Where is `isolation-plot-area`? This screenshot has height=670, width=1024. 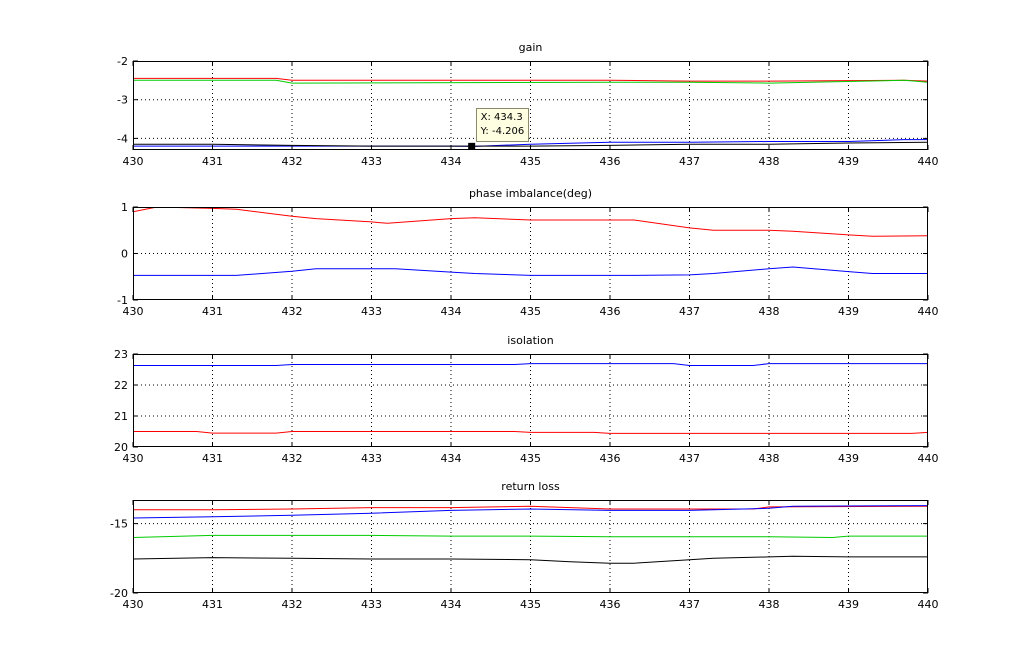 isolation-plot-area is located at coordinates (530, 400).